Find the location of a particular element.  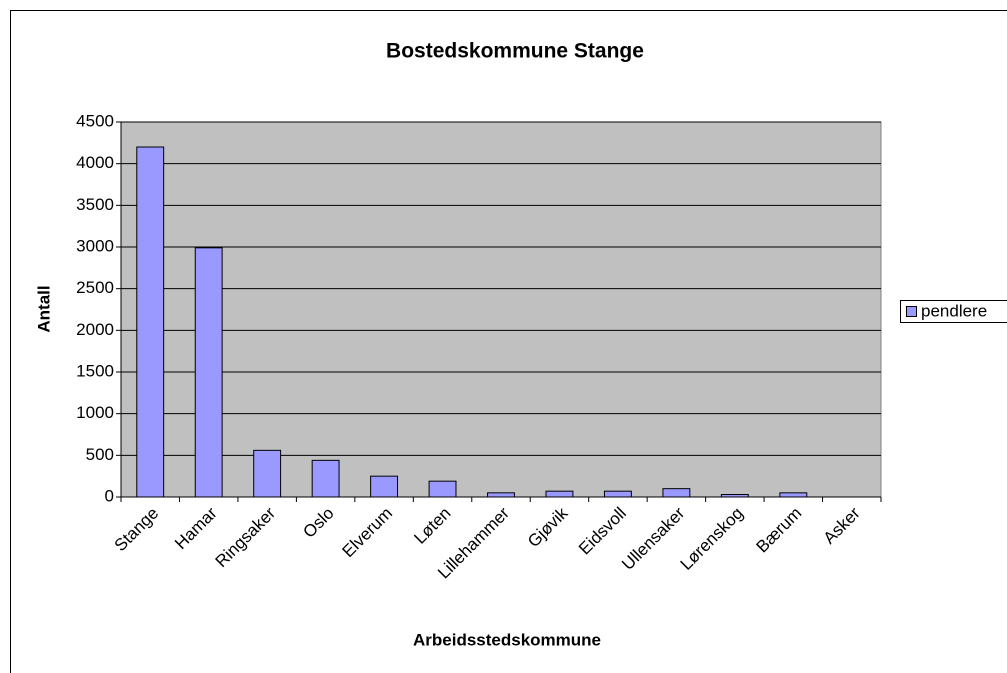

chart-title: Bostedskommune Stange is located at coordinates (515, 51).